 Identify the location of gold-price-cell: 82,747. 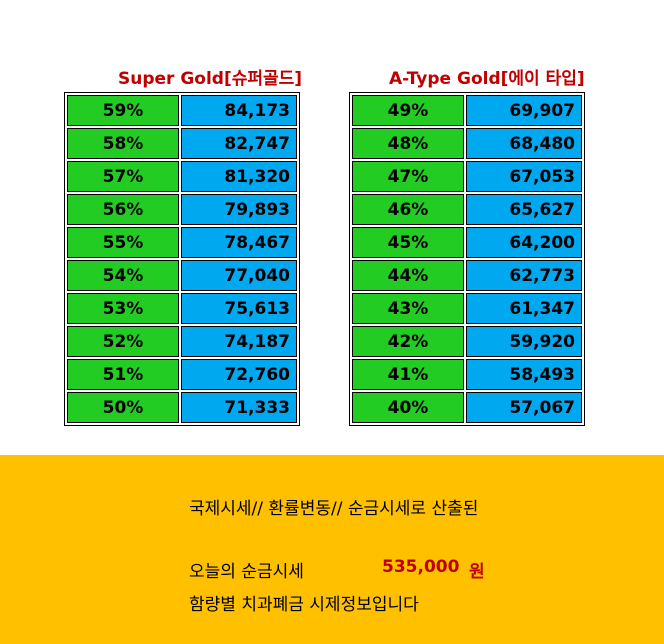
(239, 143).